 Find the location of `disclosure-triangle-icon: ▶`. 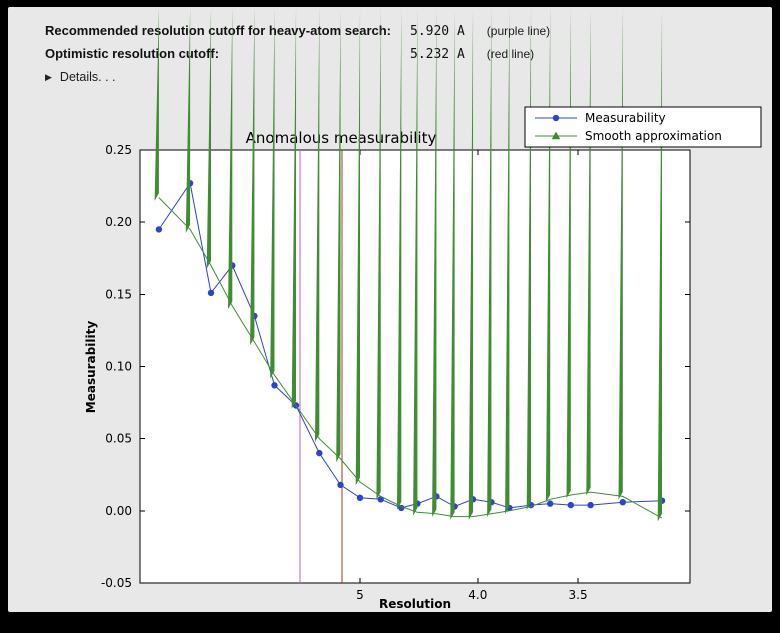

disclosure-triangle-icon: ▶ is located at coordinates (48, 77).